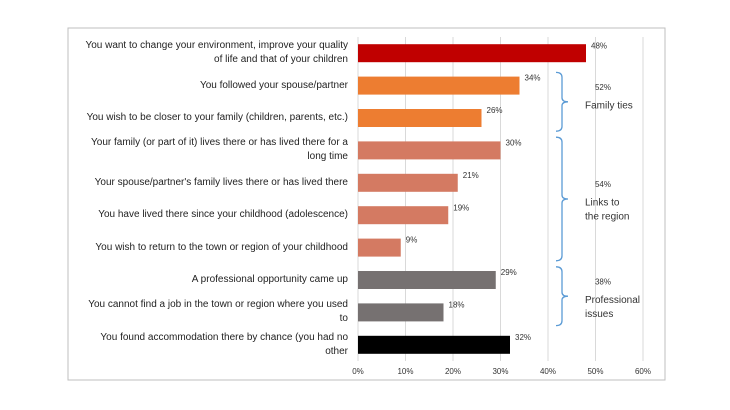 This screenshot has height=410, width=730. What do you see at coordinates (412, 240) in the screenshot?
I see `value-label: 9%` at bounding box center [412, 240].